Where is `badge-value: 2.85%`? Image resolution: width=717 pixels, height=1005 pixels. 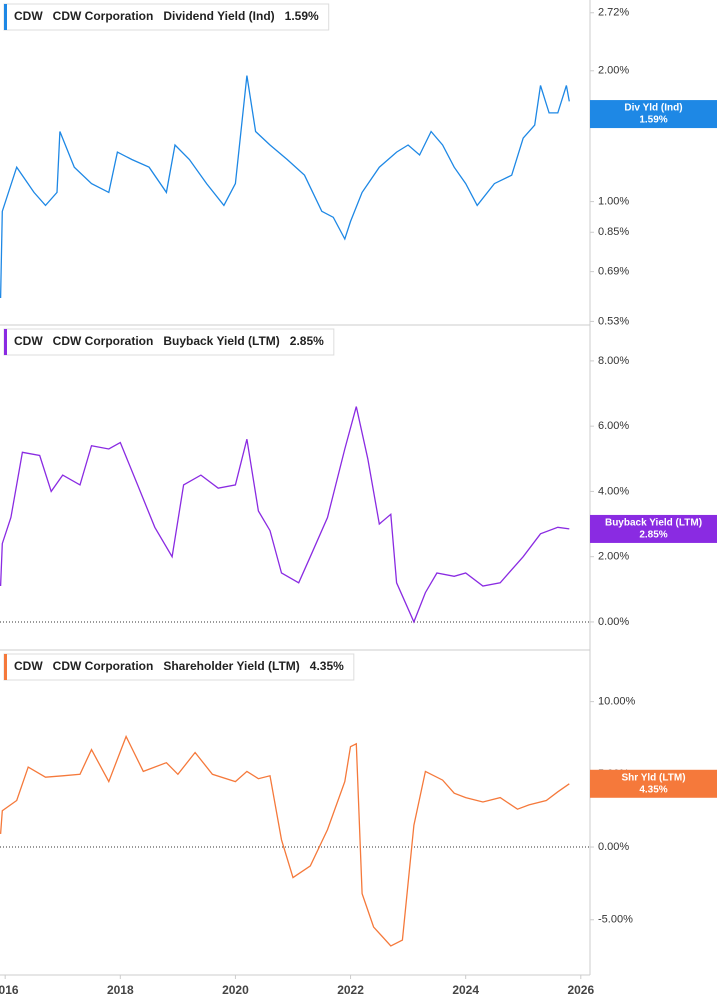
badge-value: 2.85% is located at coordinates (653, 535).